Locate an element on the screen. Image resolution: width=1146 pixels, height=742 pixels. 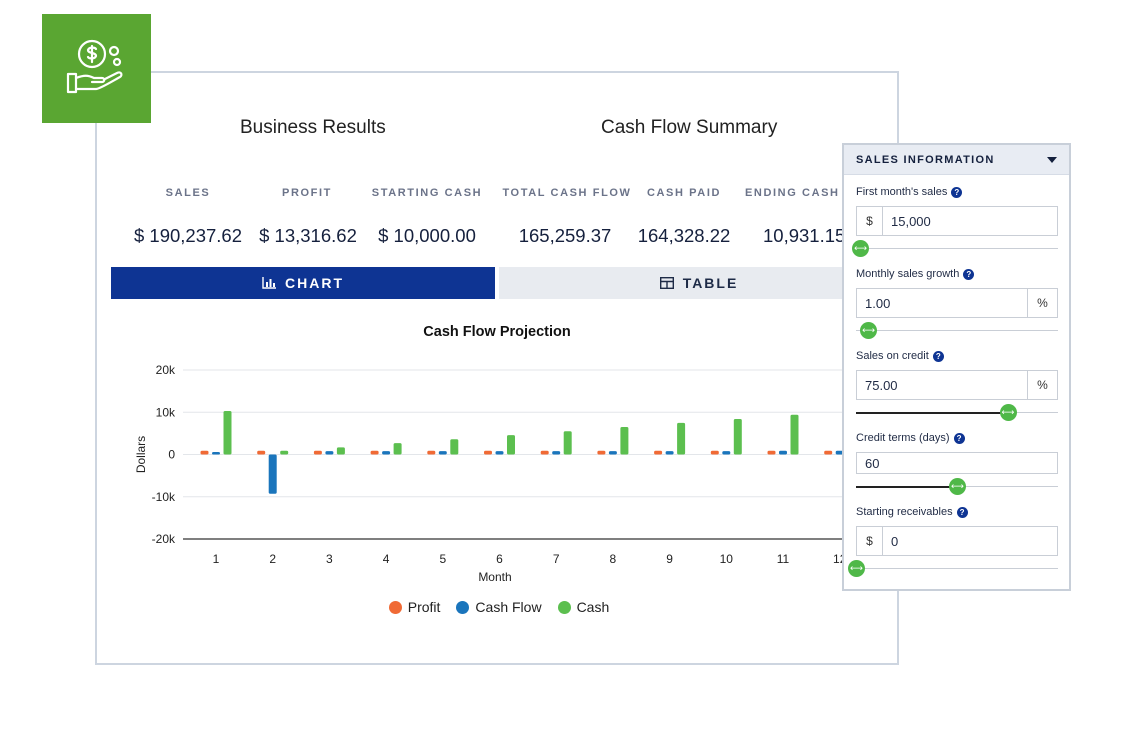
x-tick-label: 6 is located at coordinates (499, 559).